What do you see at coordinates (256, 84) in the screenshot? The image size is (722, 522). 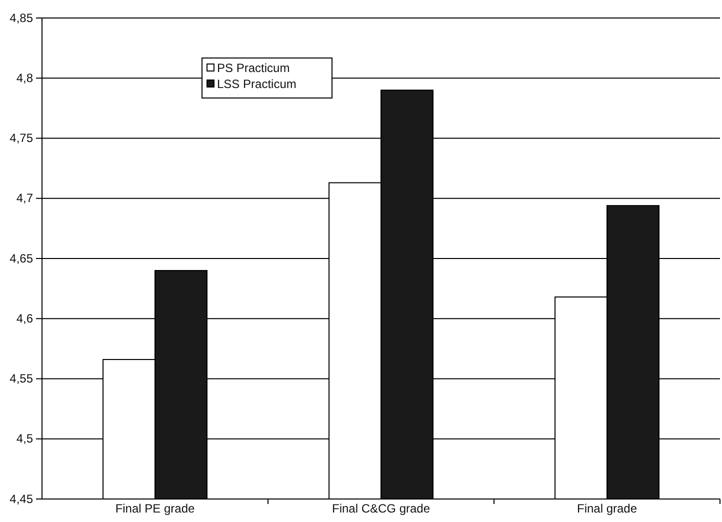 I see `legend-label: LSS Practicum` at bounding box center [256, 84].